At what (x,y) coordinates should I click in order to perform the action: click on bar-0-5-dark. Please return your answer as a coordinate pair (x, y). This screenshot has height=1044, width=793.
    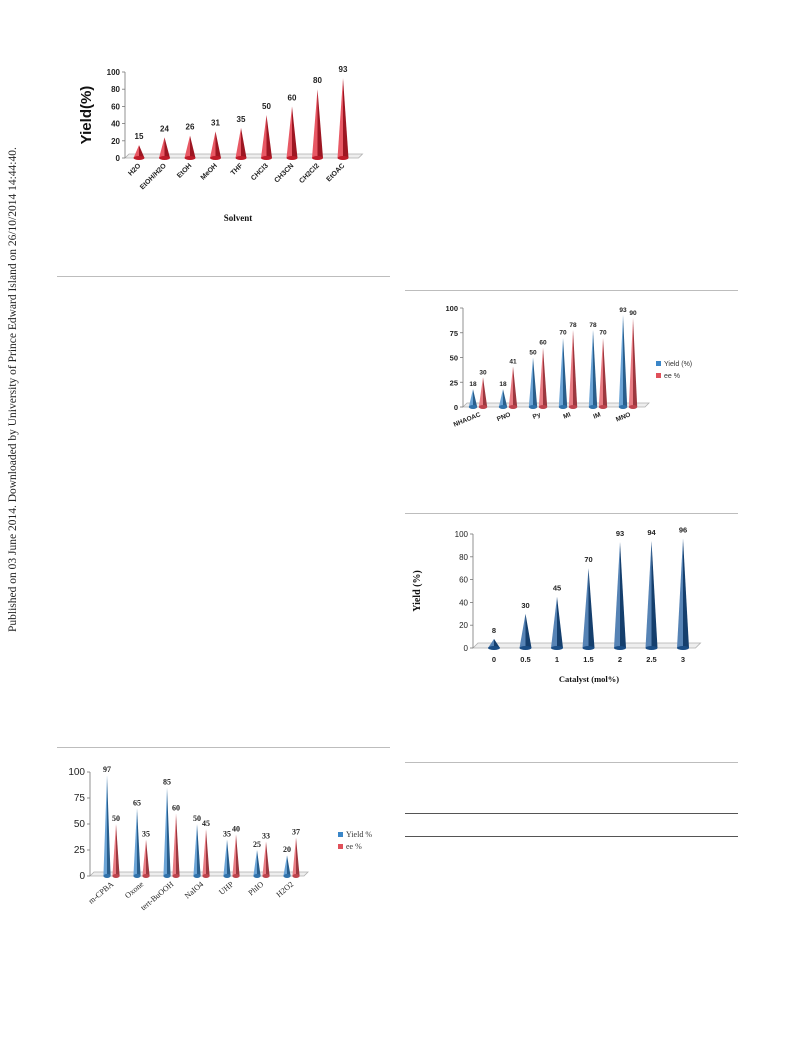
    Looking at the image, I should click on (259, 863).